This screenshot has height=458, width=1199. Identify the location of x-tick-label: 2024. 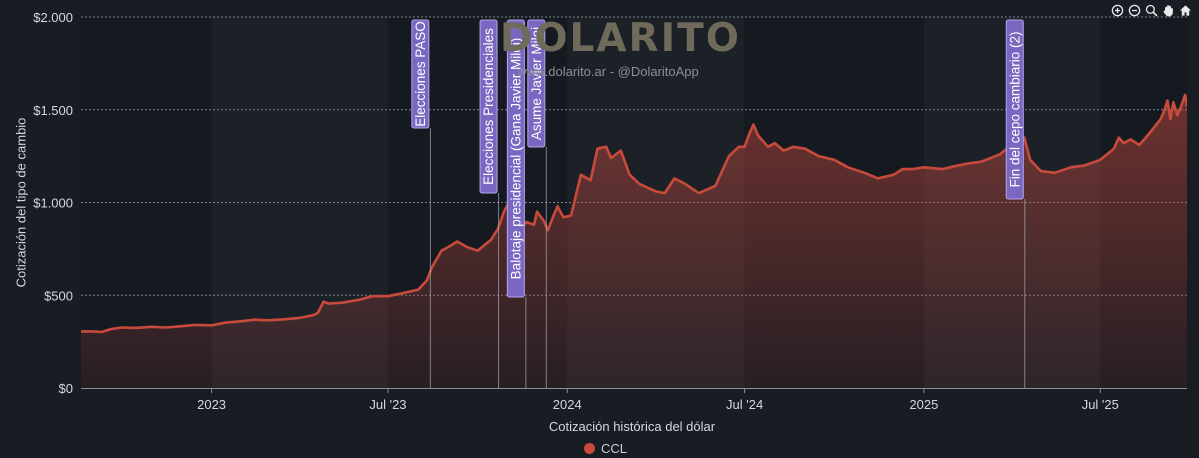
(567, 404).